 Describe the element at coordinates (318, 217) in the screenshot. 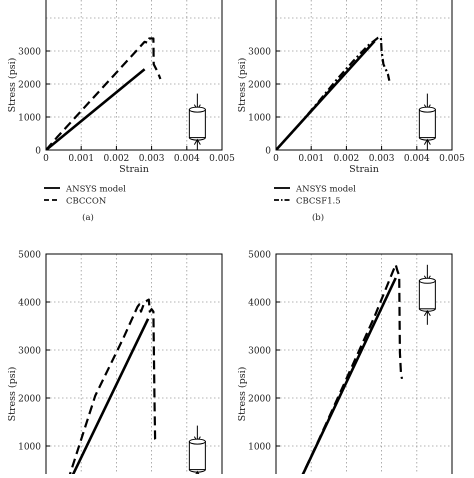

I see `panel-label: (b)` at that location.